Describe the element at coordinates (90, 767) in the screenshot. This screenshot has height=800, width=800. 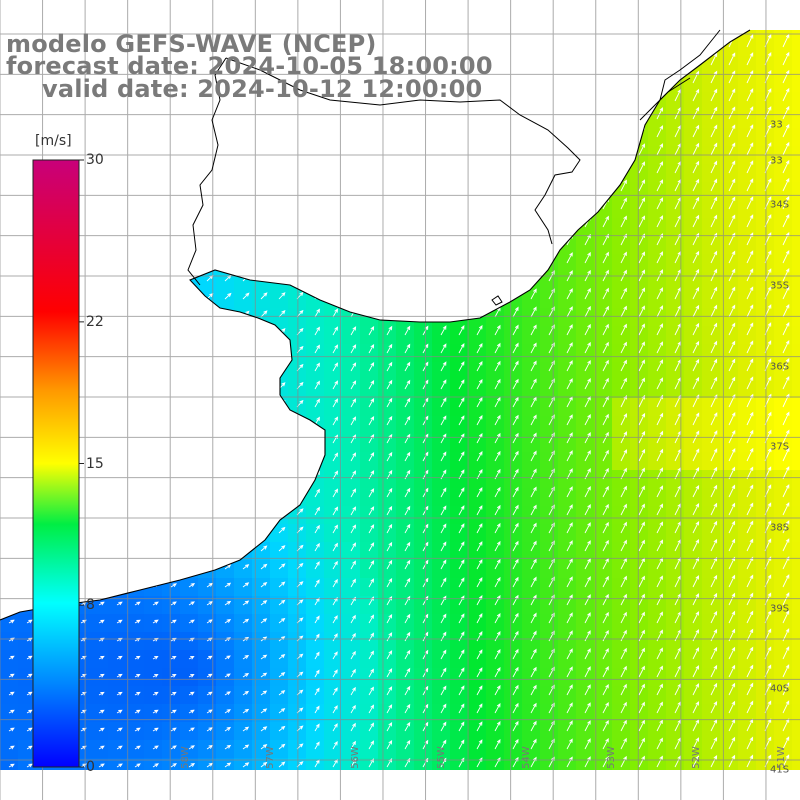
I see `colorbar-tick-label: 0` at that location.